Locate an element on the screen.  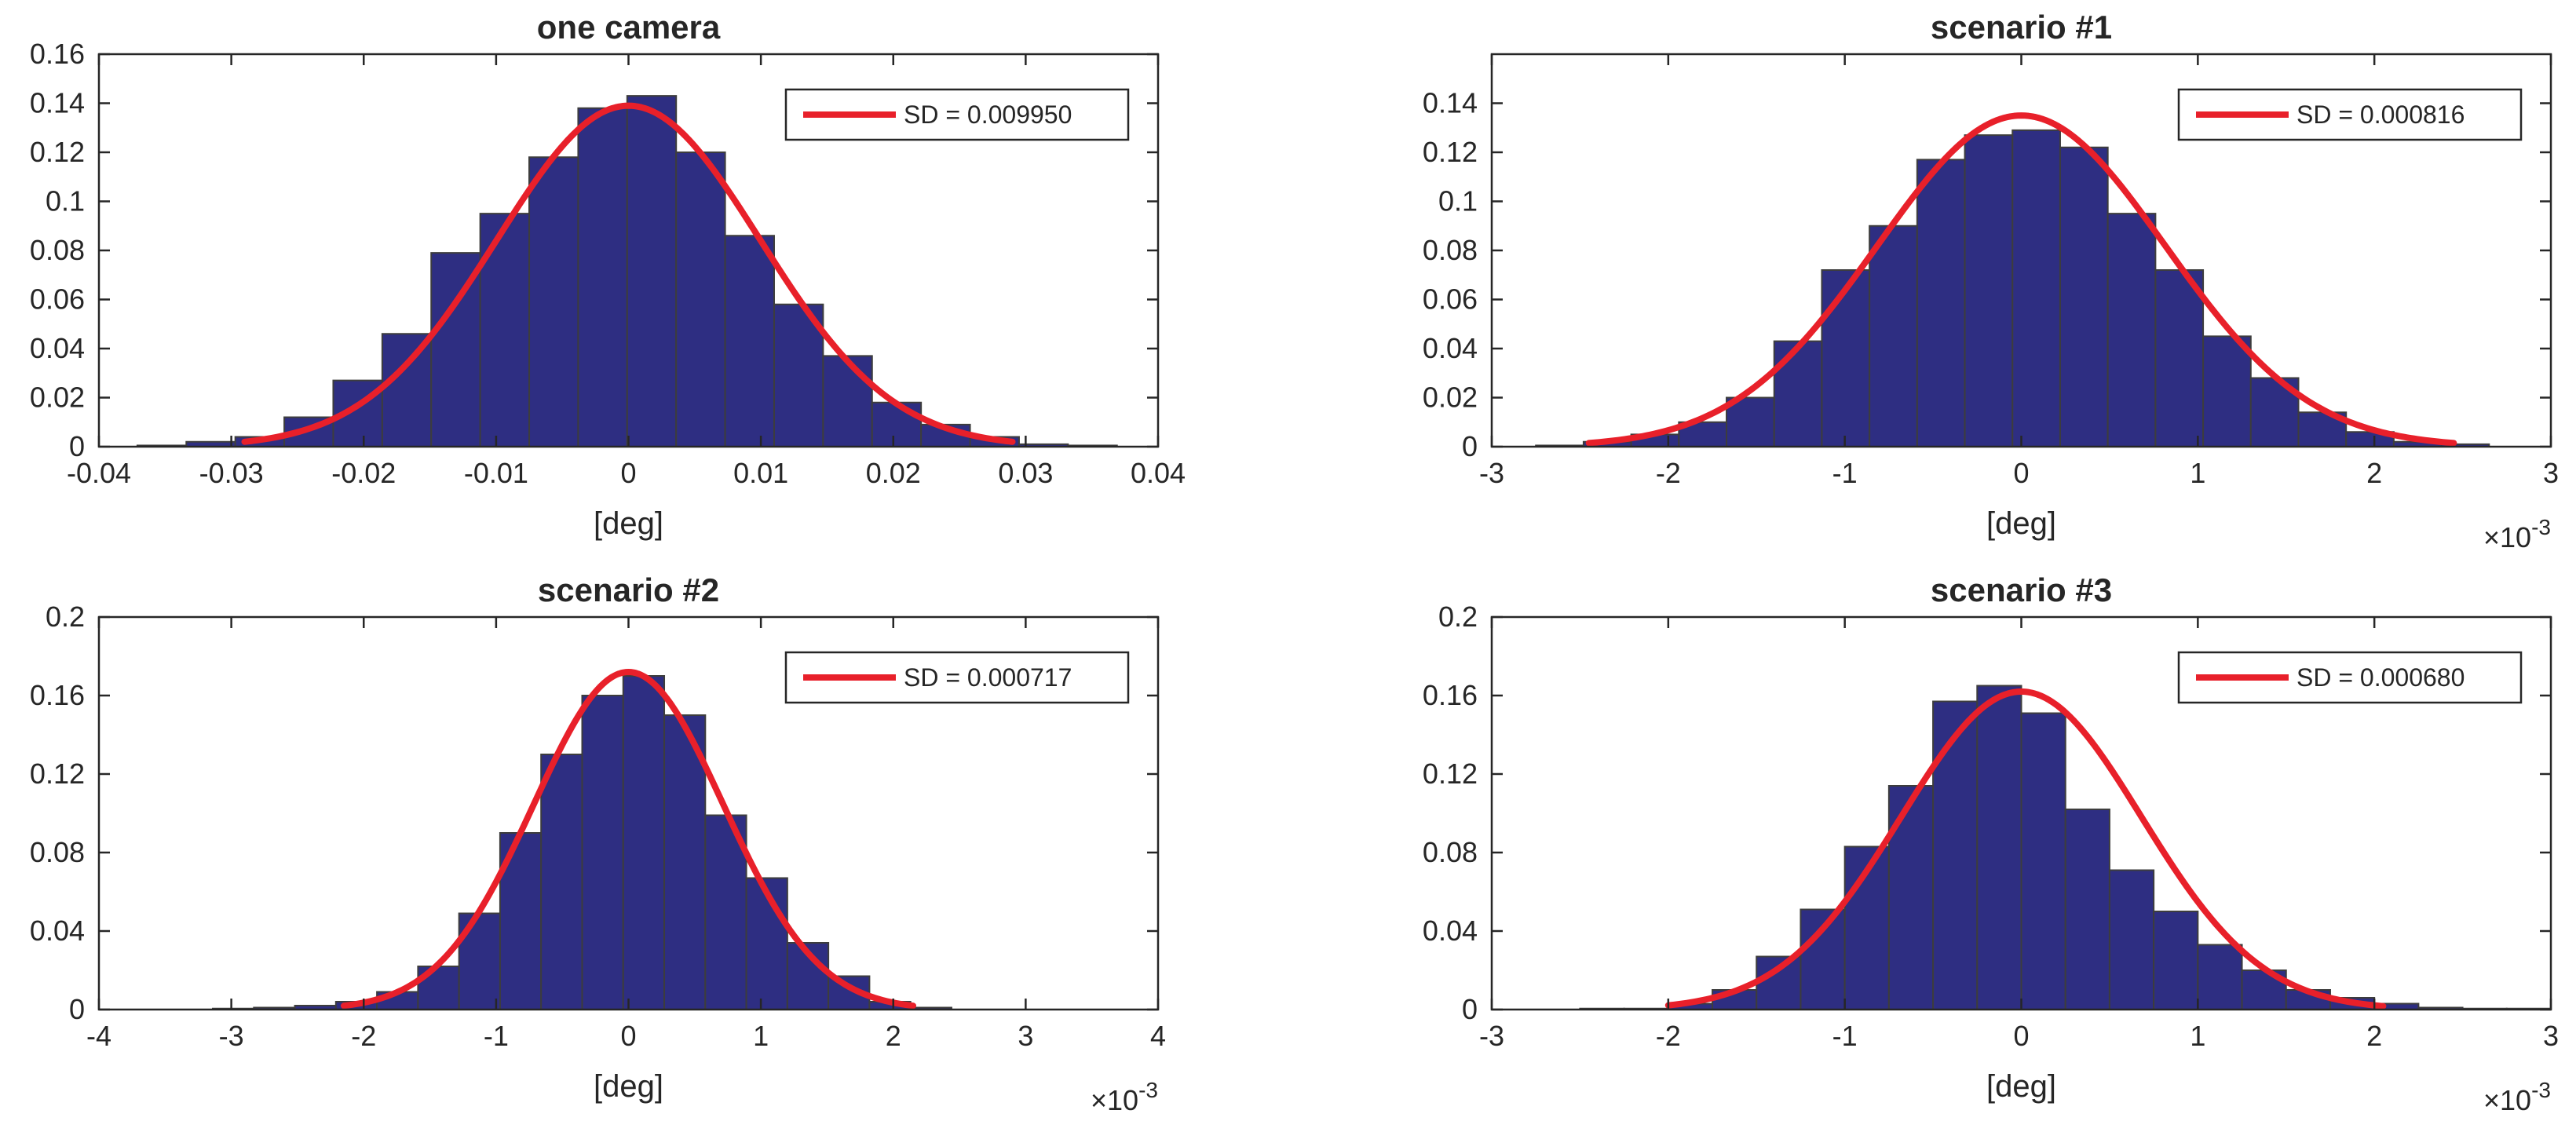
legend: SD = 0.000680 is located at coordinates (2350, 677).